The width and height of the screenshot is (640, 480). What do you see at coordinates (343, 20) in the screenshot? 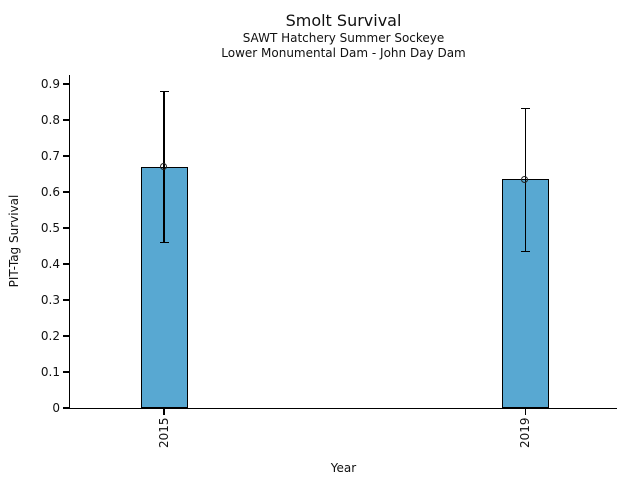
I see `chart-title: Smolt Survival` at bounding box center [343, 20].